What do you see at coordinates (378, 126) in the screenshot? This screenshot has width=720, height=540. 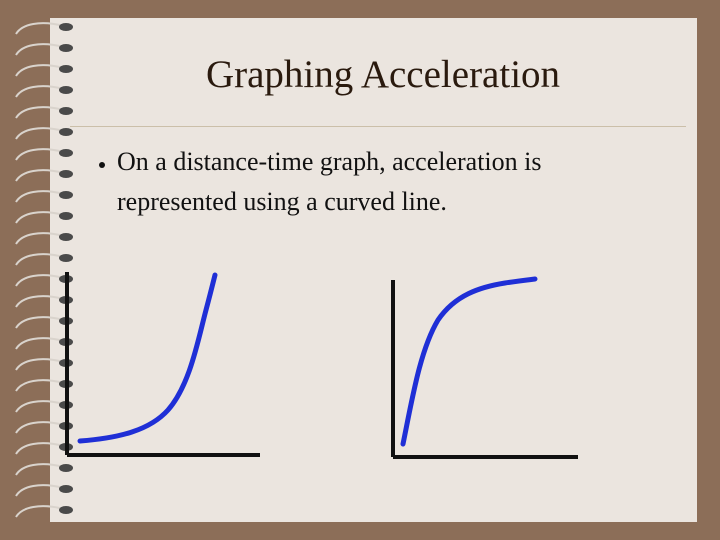 I see `title-rule` at bounding box center [378, 126].